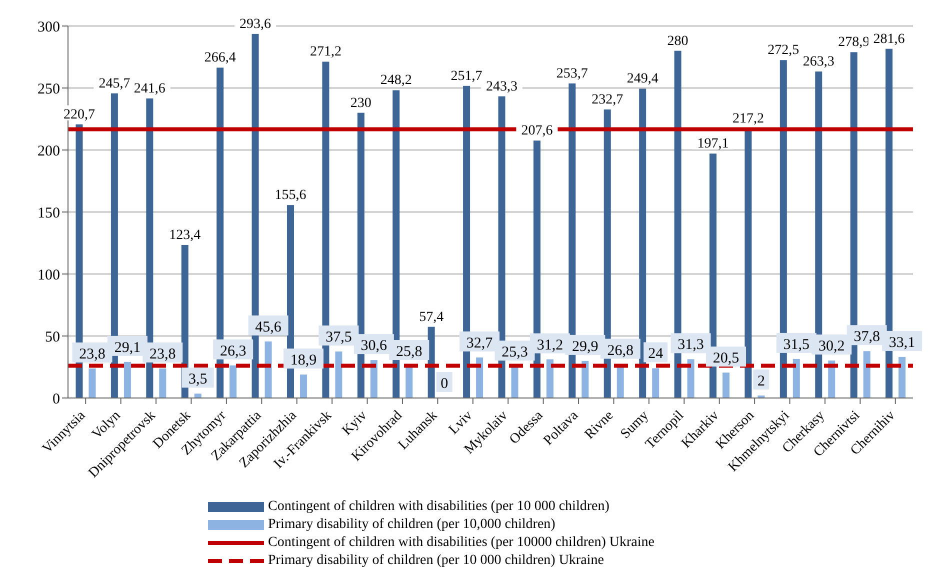  What do you see at coordinates (268, 327) in the screenshot?
I see `data-label: 45,6` at bounding box center [268, 327].